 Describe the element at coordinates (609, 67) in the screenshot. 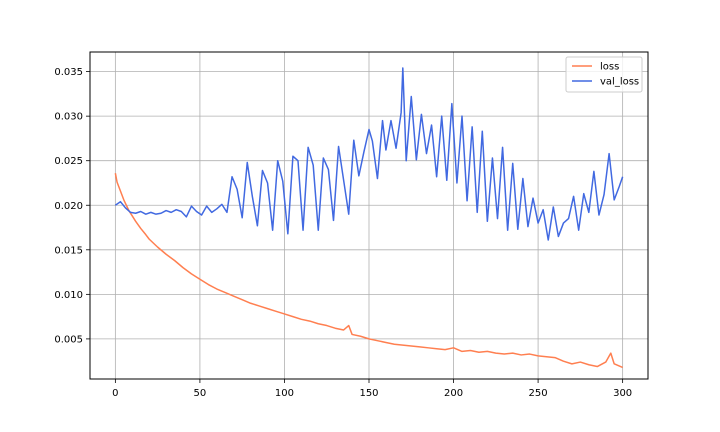

I see `legend-label-loss: loss` at that location.